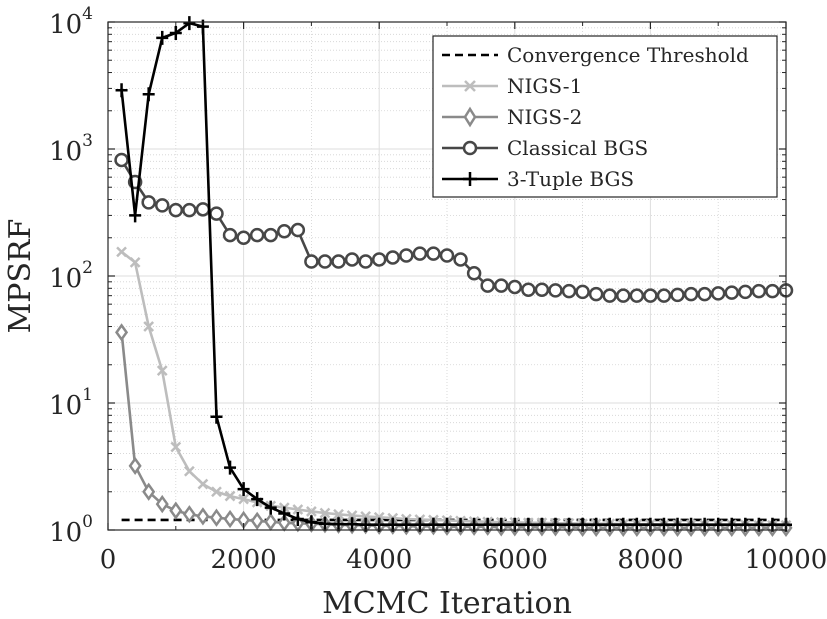 The image size is (827, 619). What do you see at coordinates (470, 179) in the screenshot?
I see `legend-marker-3-tuple-bgs` at bounding box center [470, 179].